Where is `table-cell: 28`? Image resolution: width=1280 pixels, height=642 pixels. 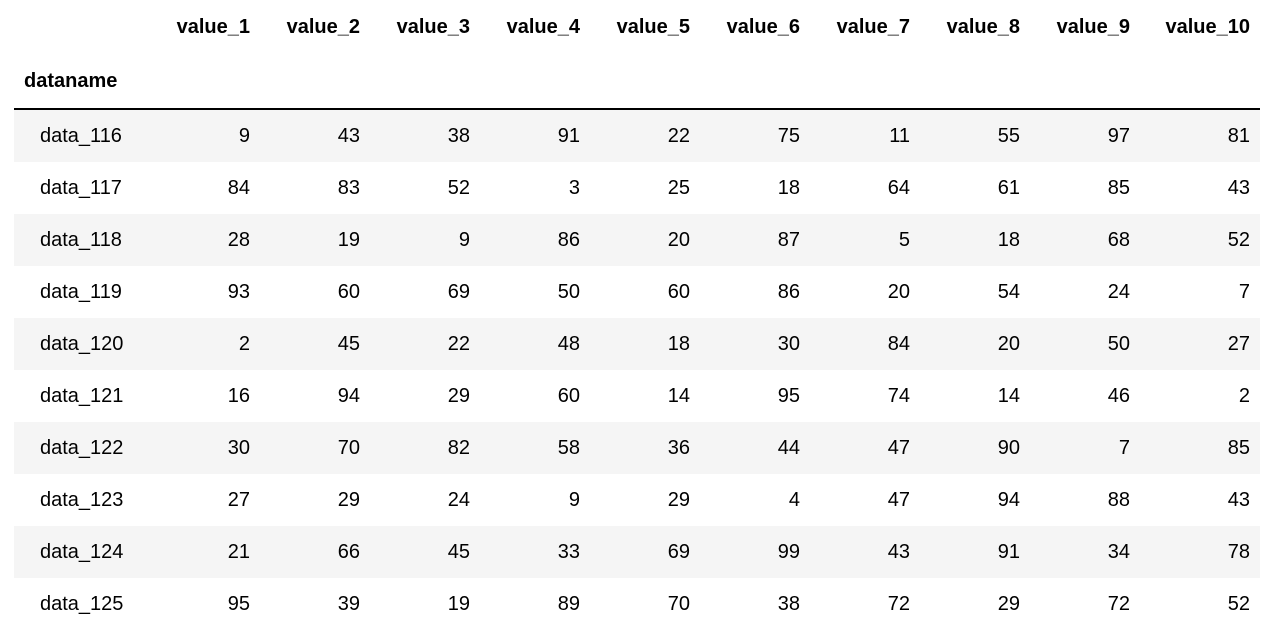 table-cell: 28 is located at coordinates (238, 239).